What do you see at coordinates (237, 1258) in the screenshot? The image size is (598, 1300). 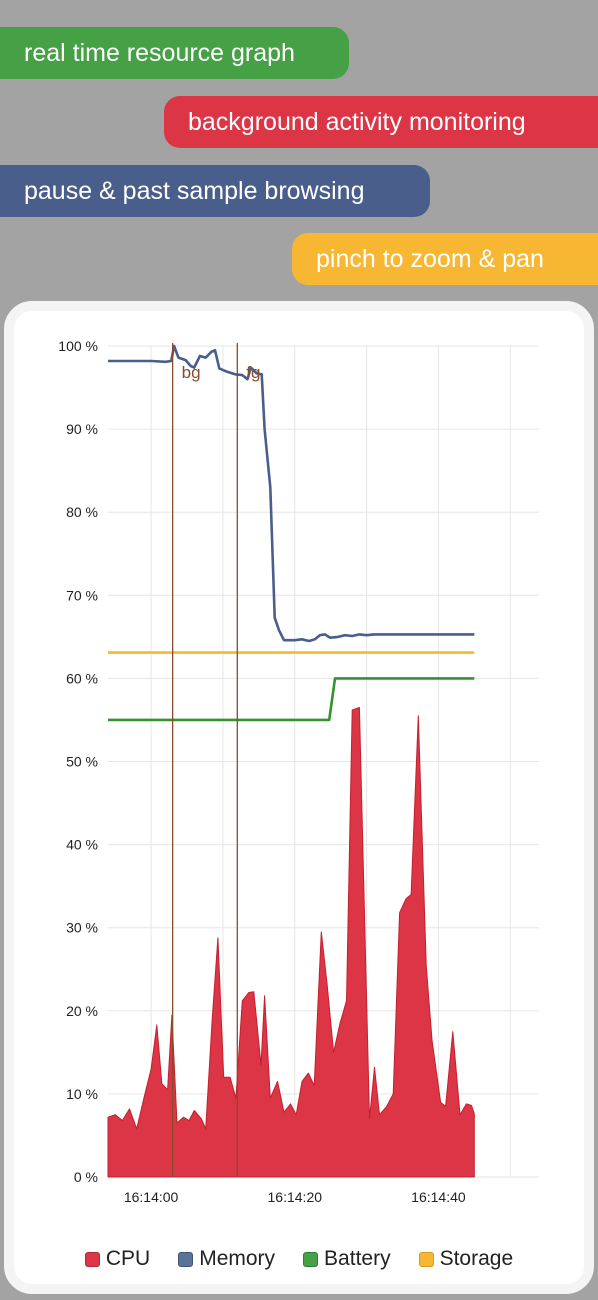 I see `legend-label-memory: Memory` at bounding box center [237, 1258].